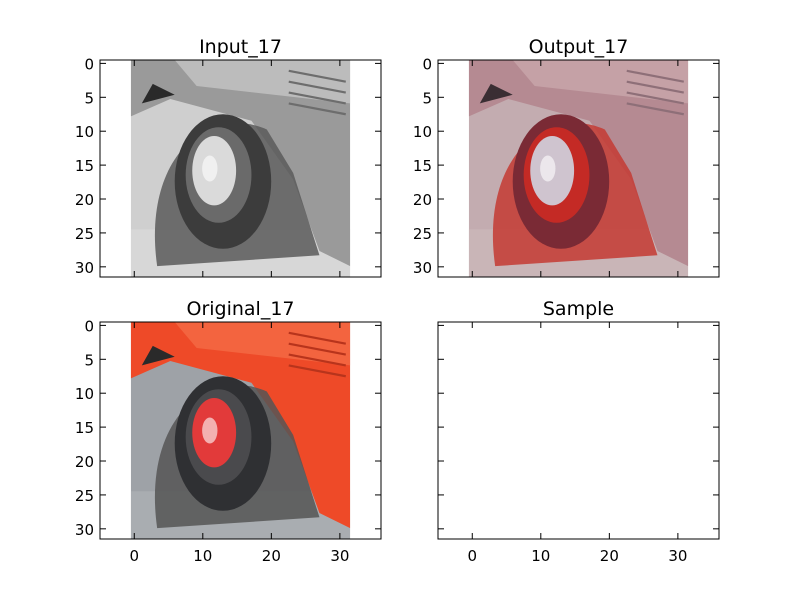 This screenshot has width=800, height=600. I want to click on subplot-title: Output_17, so click(579, 47).